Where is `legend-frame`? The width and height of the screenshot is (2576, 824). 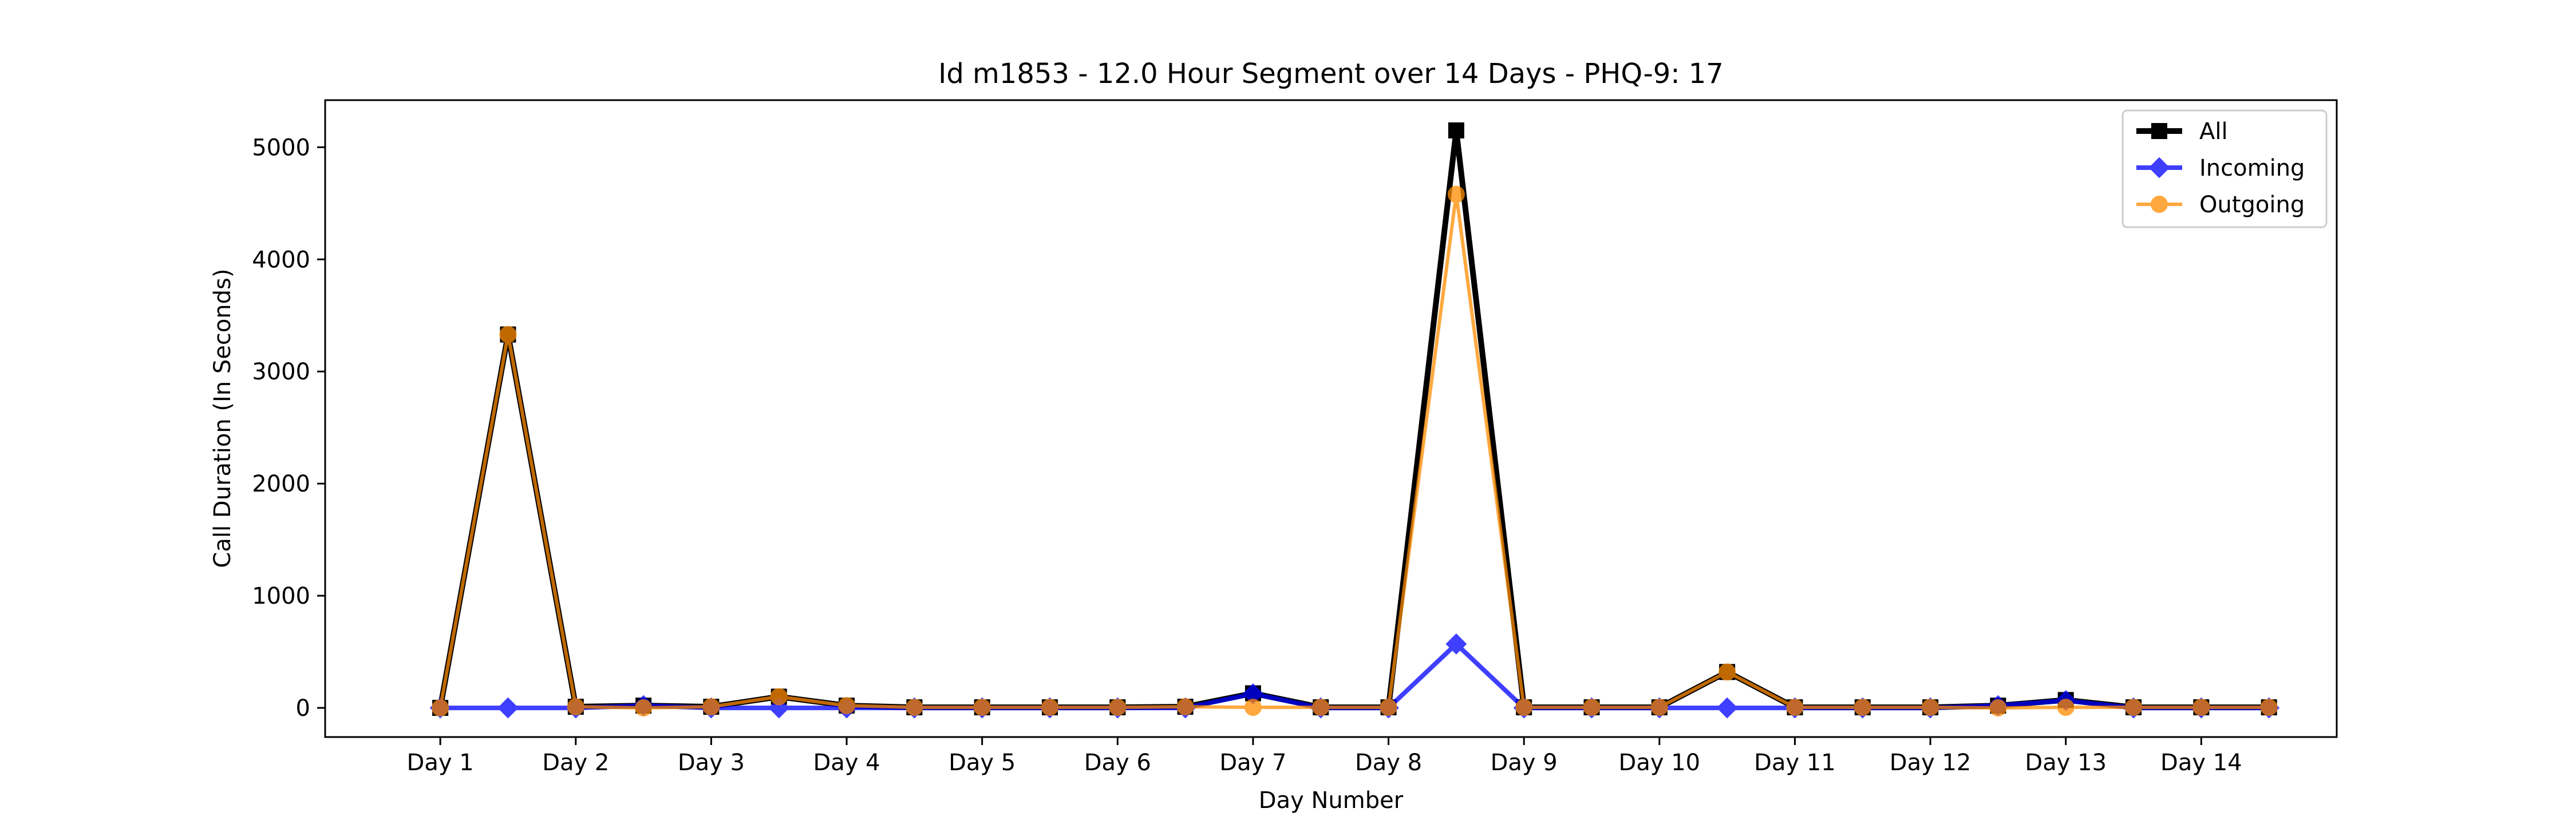
legend-frame is located at coordinates (2224, 168).